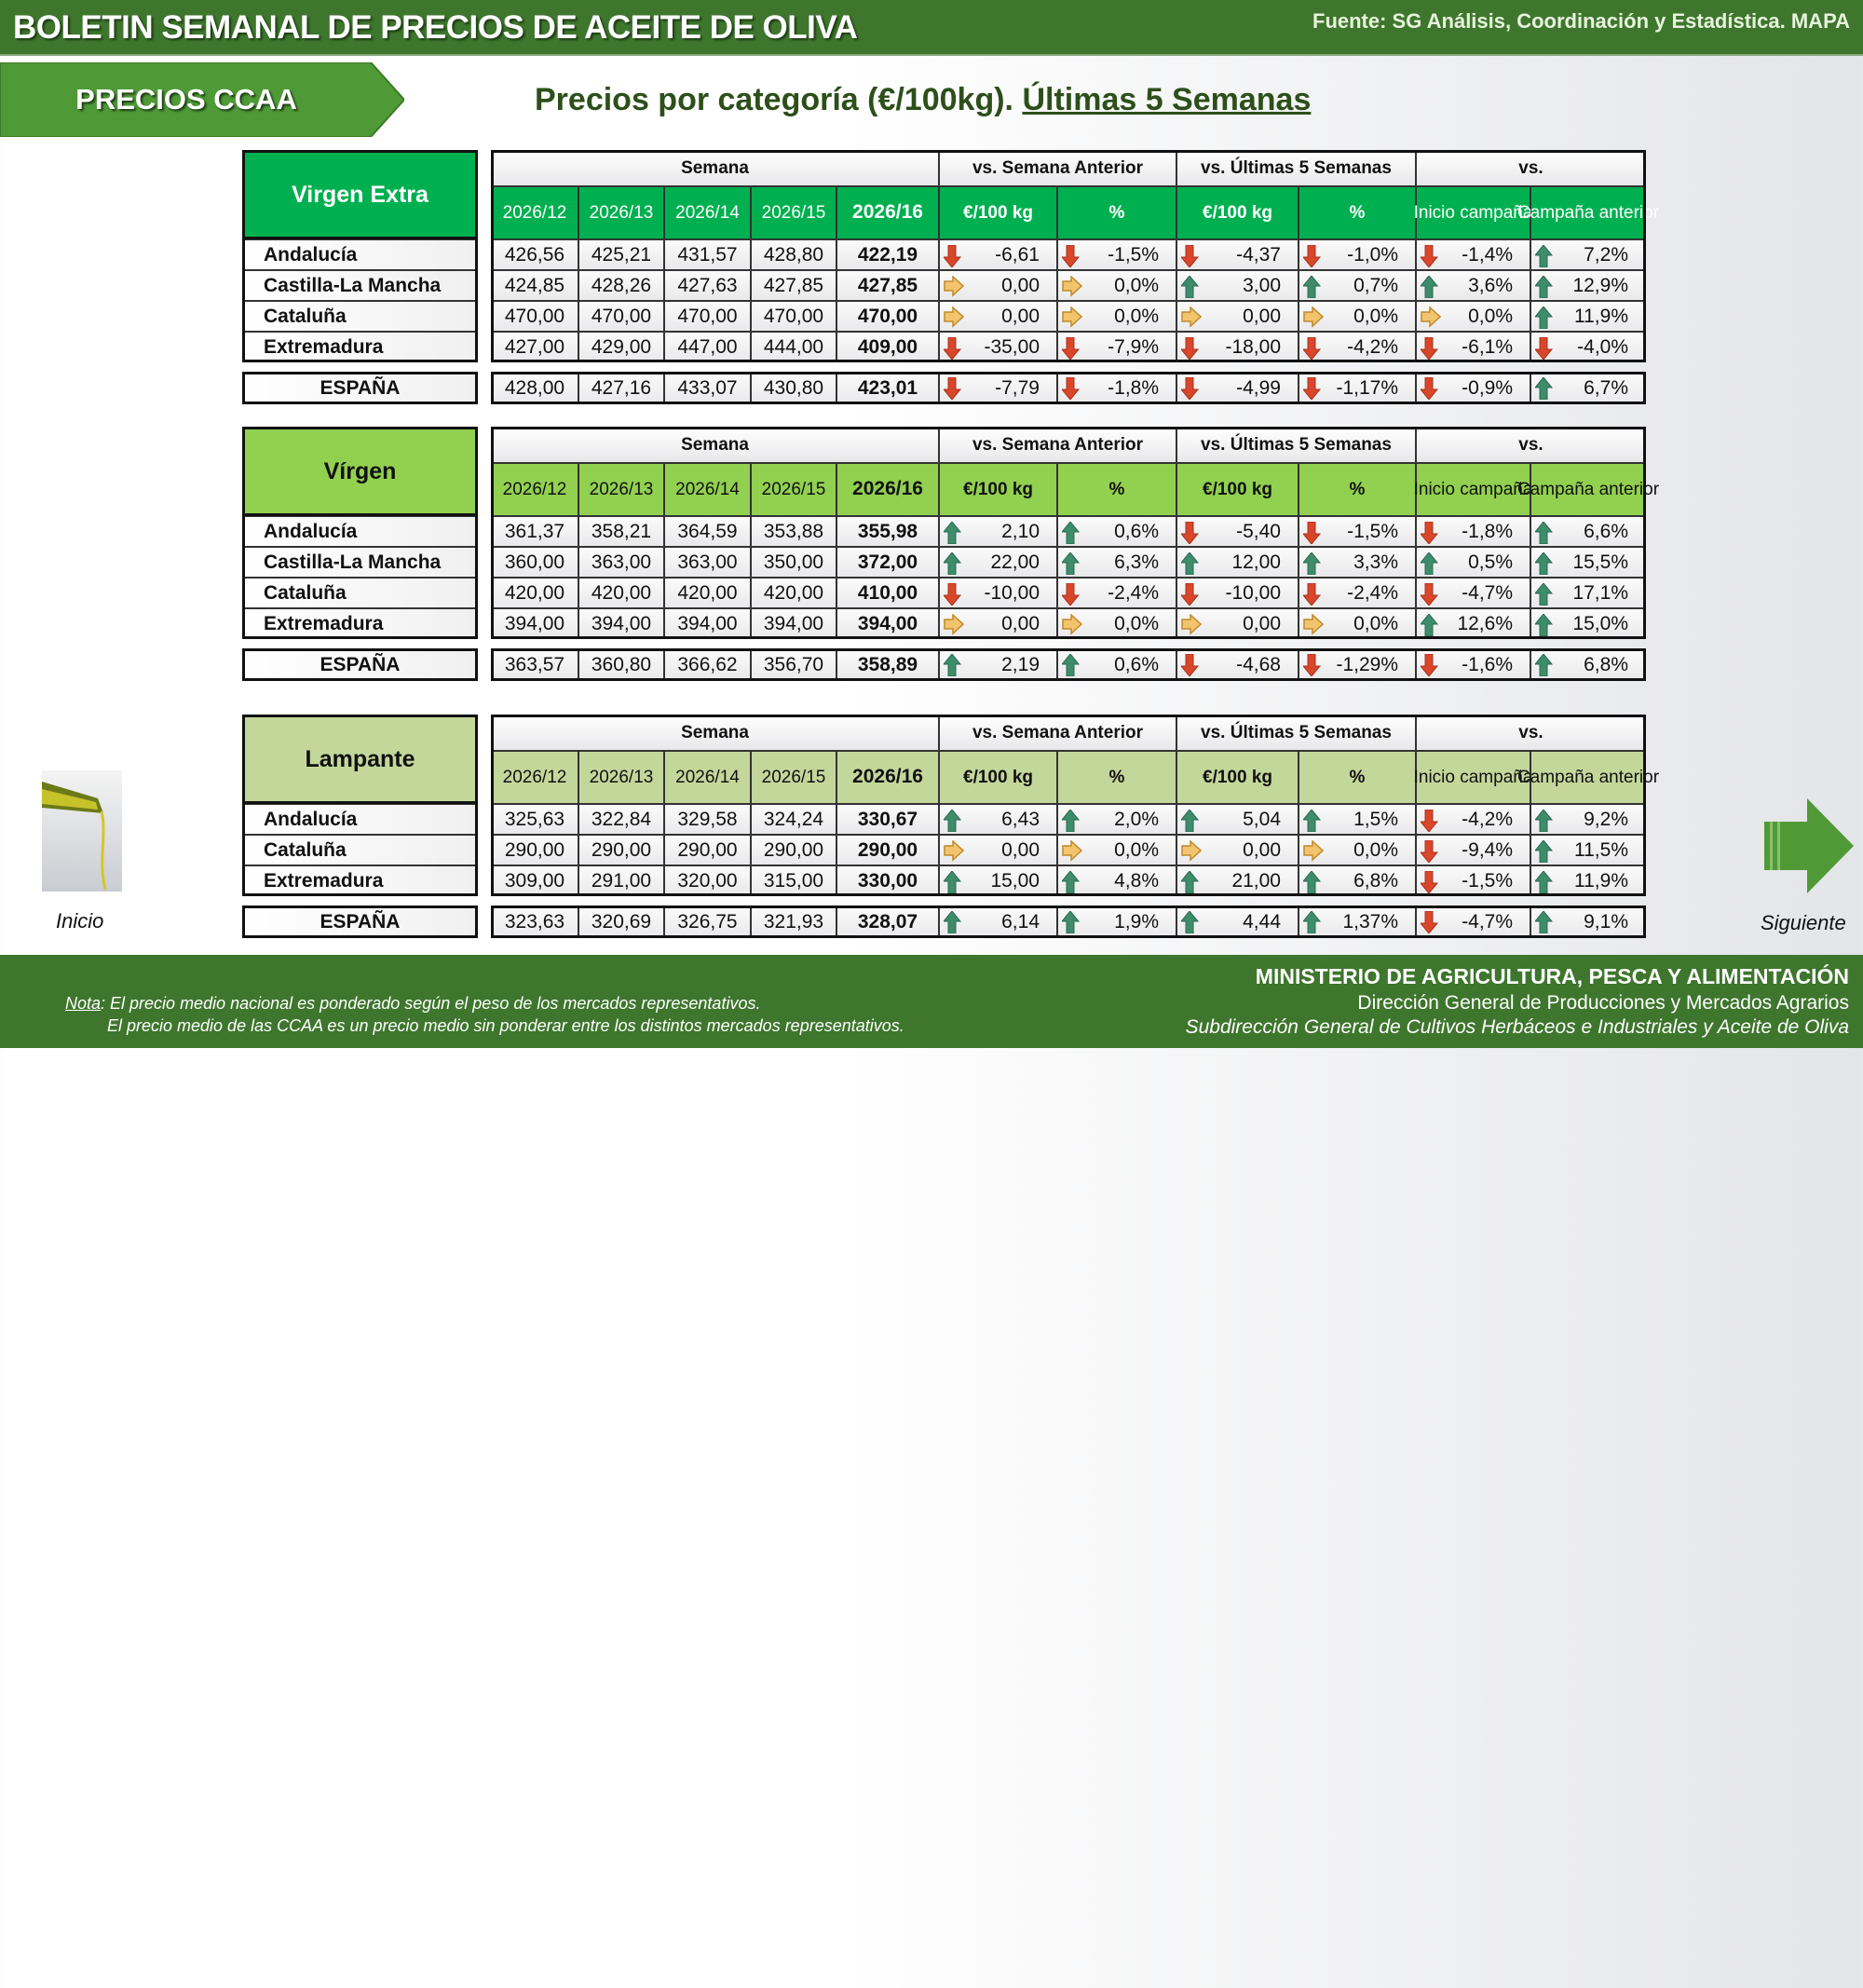  Describe the element at coordinates (621, 285) in the screenshot. I see `week-price-cell: 428,26` at that location.